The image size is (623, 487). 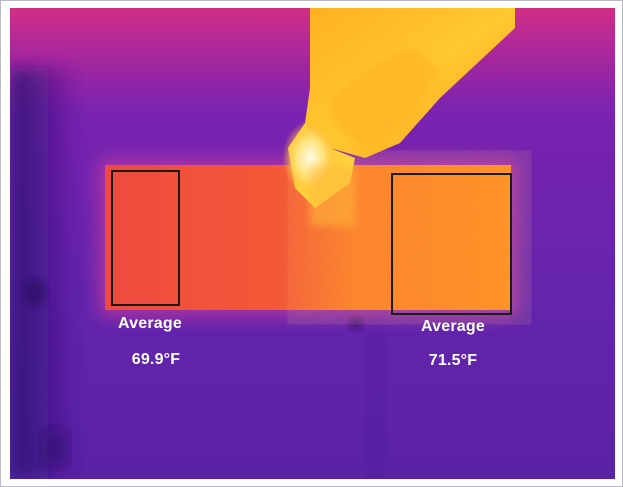 What do you see at coordinates (451, 244) in the screenshot?
I see `roi-right-box` at bounding box center [451, 244].